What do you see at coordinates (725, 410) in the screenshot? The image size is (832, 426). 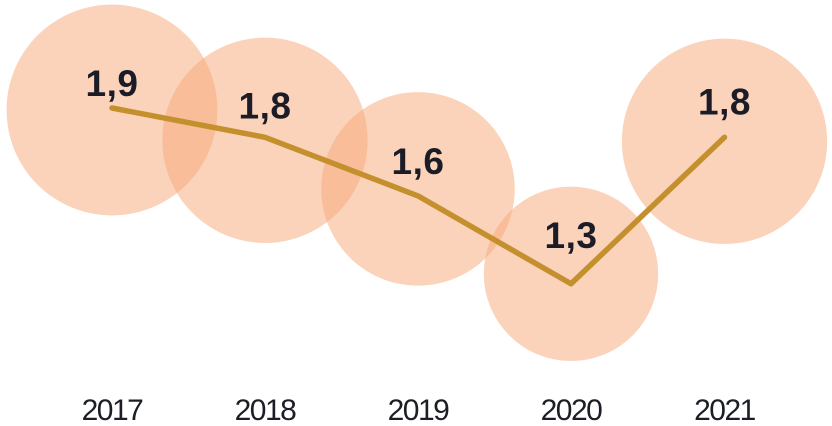 I see `x-axis-label-2021: 2021` at bounding box center [725, 410].